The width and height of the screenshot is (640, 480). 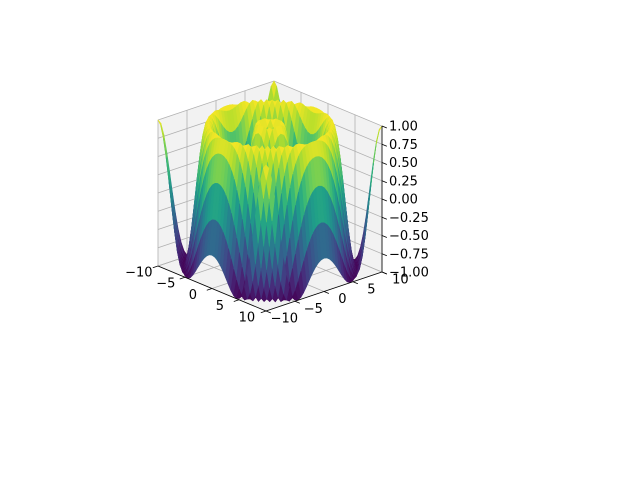 I want to click on x-tick-label: 10, so click(x=247, y=317).